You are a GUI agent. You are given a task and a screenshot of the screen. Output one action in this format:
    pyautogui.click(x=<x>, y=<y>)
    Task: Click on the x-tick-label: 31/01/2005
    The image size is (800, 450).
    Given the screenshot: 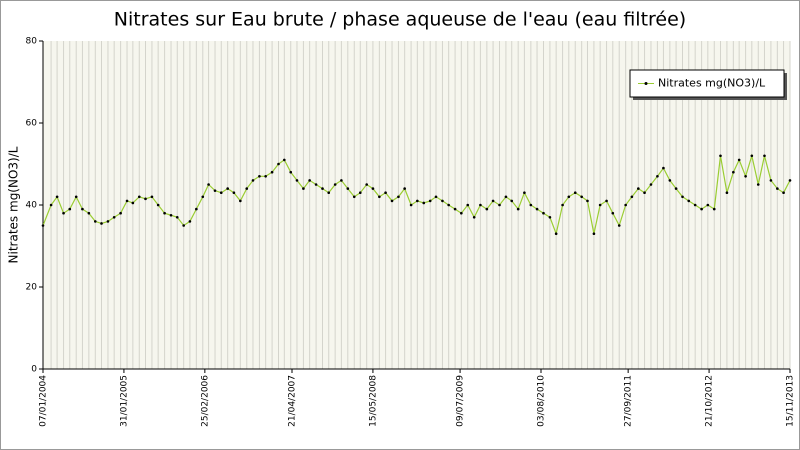 What is the action you would take?
    pyautogui.click(x=124, y=401)
    